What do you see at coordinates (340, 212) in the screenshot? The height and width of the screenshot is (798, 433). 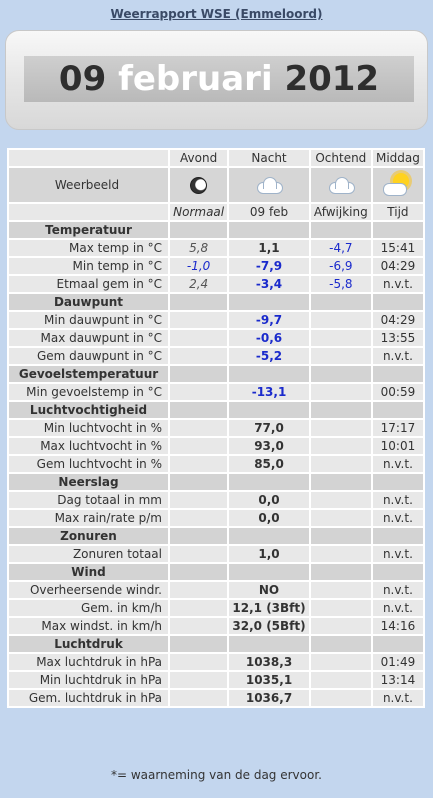 I see `subheader-afwijking: Afwijking` at bounding box center [340, 212].